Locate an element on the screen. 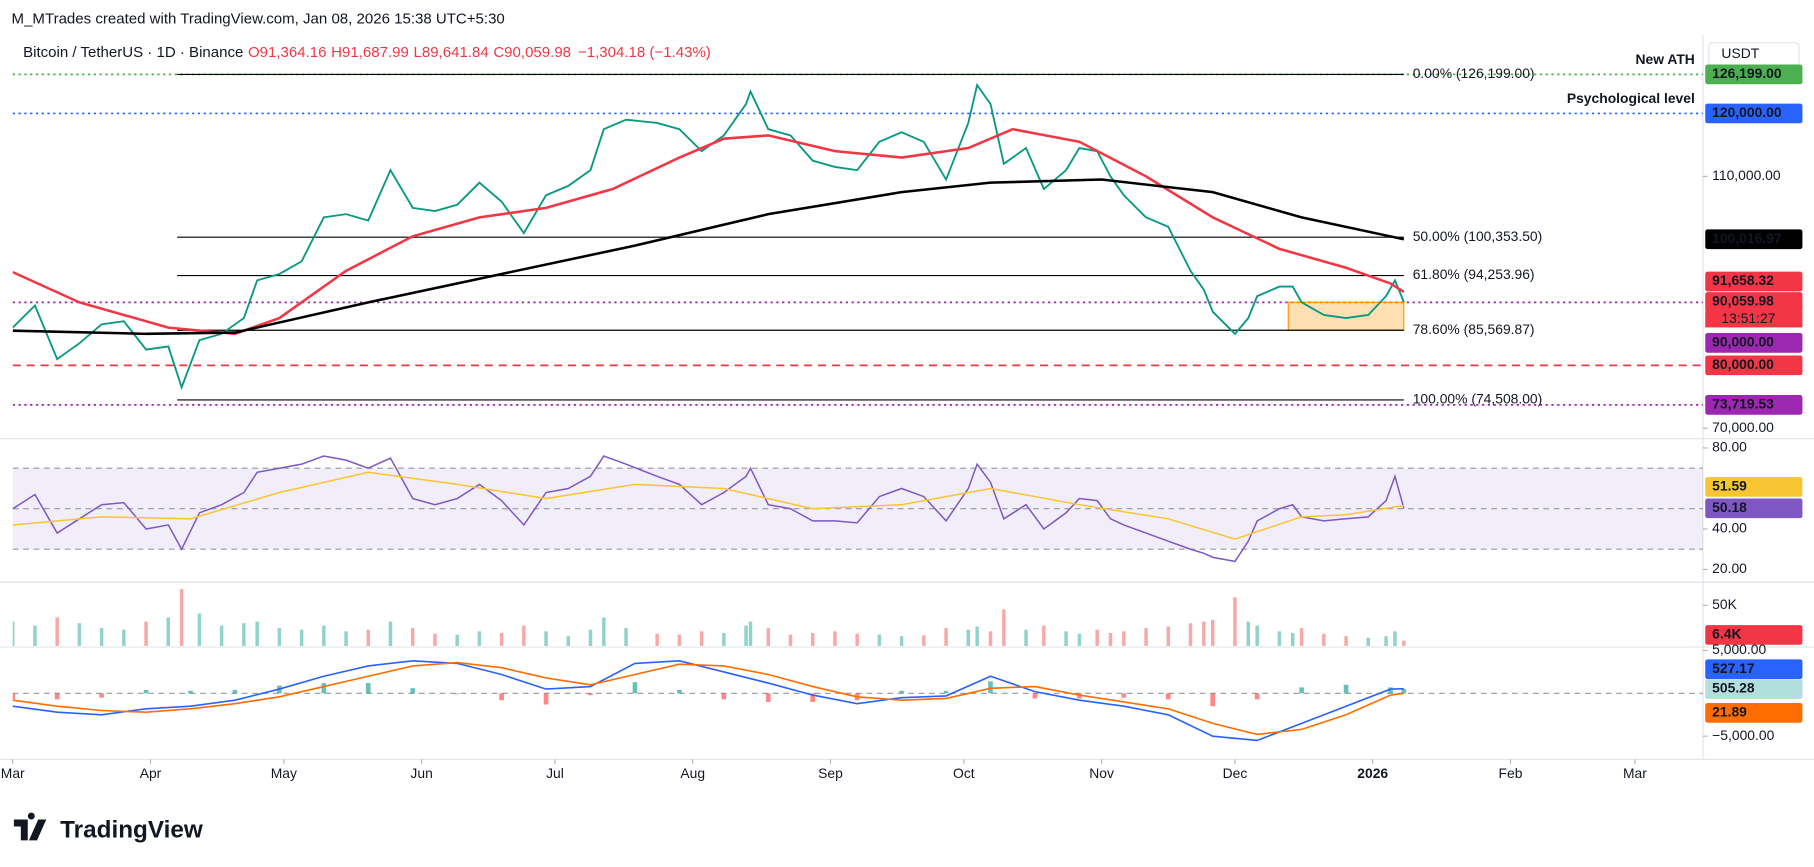 Image resolution: width=1814 pixels, height=867 pixels. price-label: 527.17 is located at coordinates (1733, 668).